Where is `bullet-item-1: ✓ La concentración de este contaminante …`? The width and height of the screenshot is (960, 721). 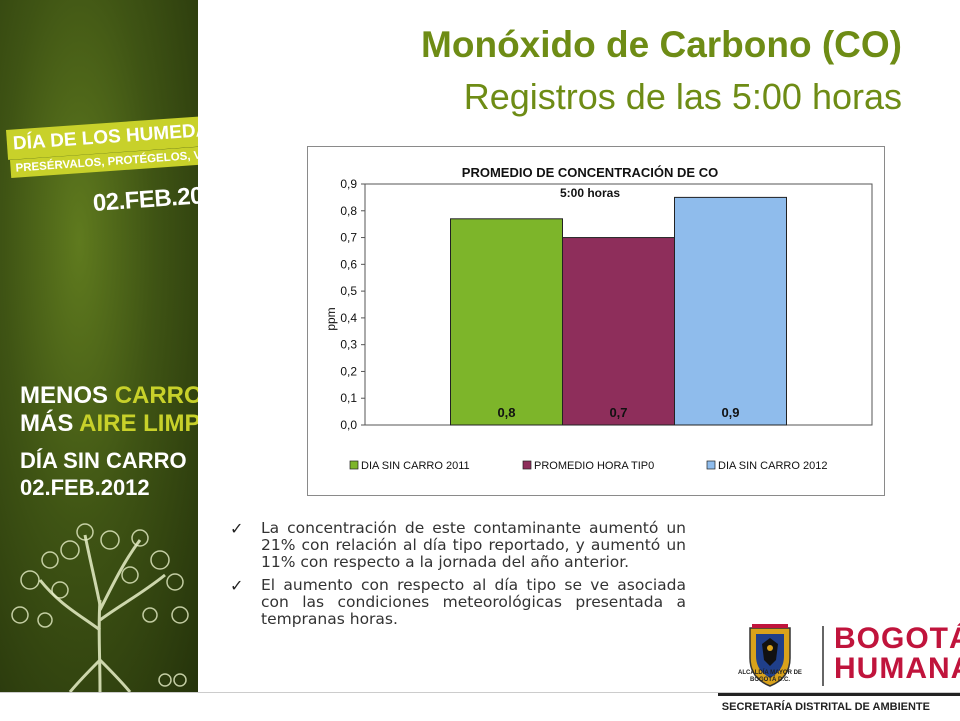 bullet-item-1: ✓ La concentración de este contaminante … is located at coordinates (457, 545).